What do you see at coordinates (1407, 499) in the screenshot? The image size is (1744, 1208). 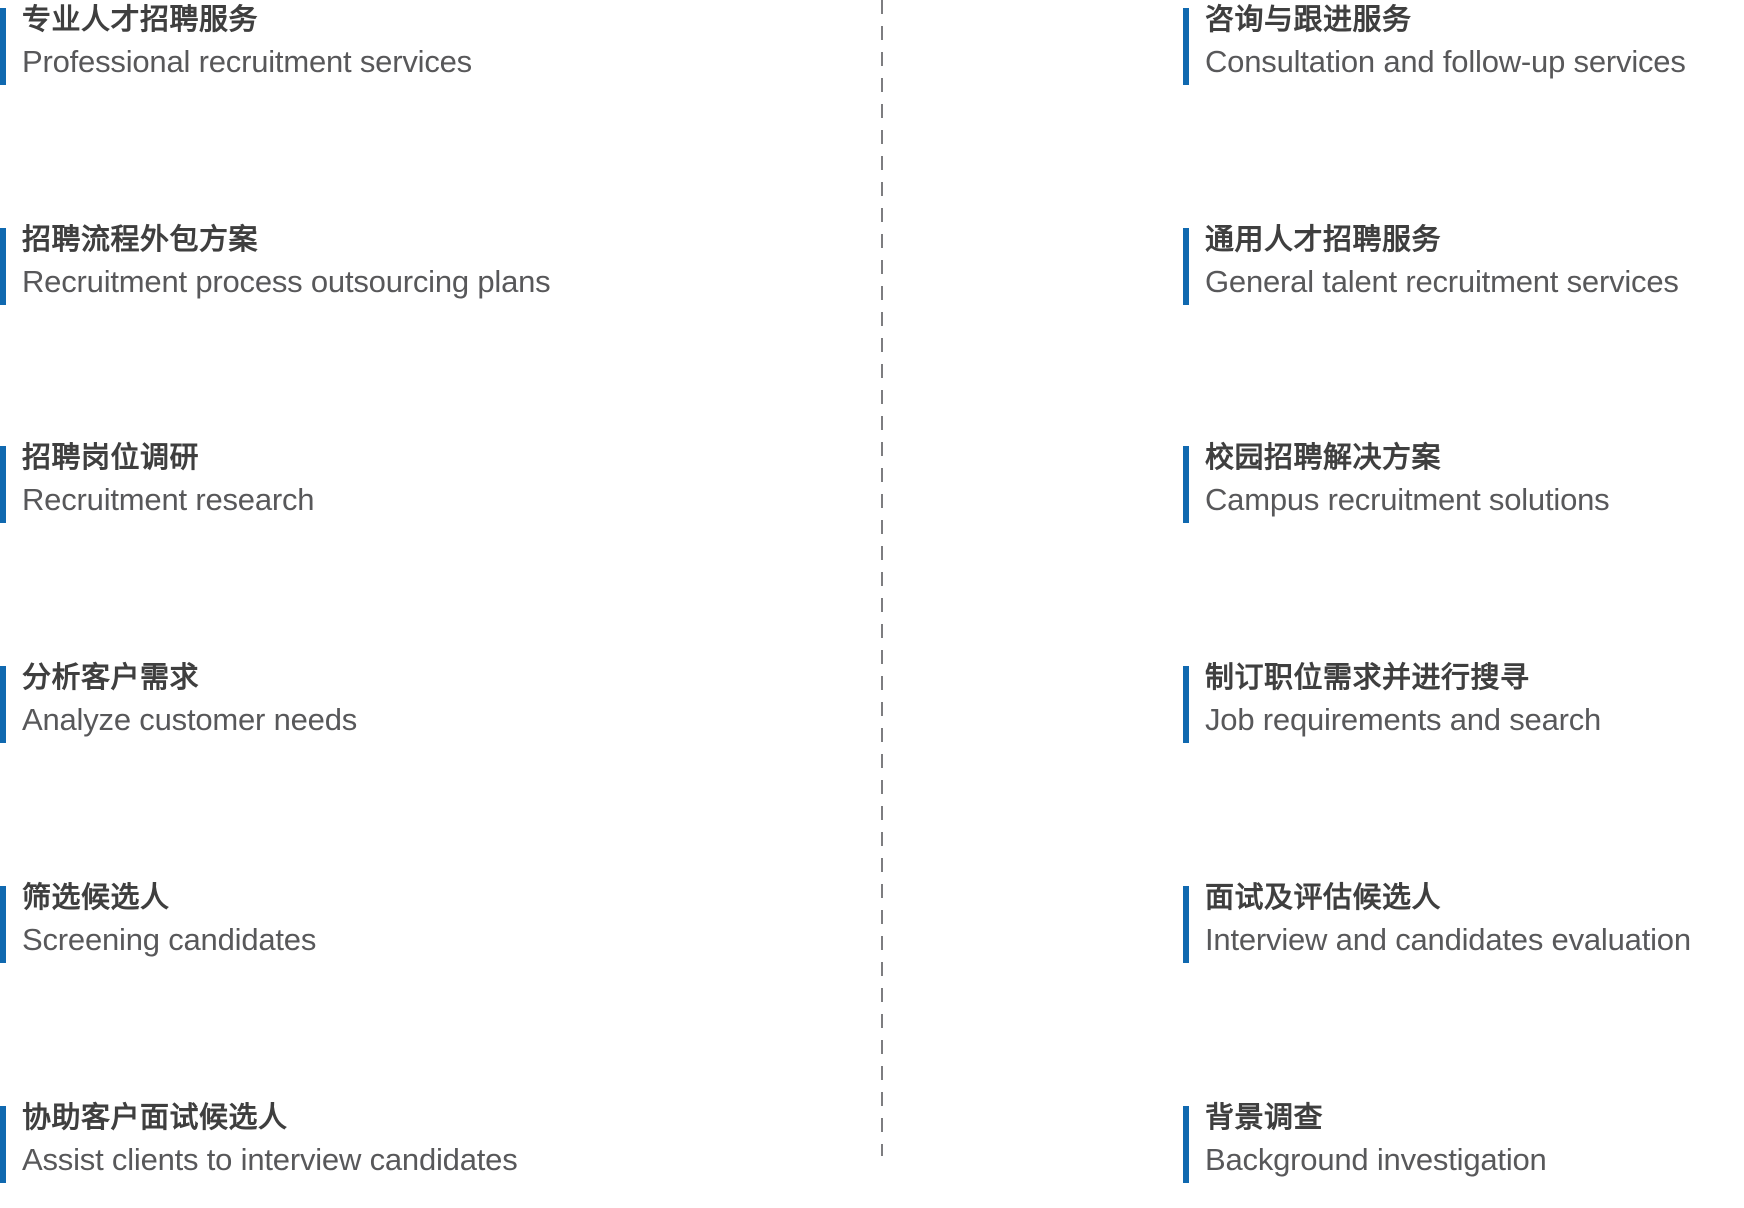 I see `service-title-en: Campus recruitment solutions` at bounding box center [1407, 499].